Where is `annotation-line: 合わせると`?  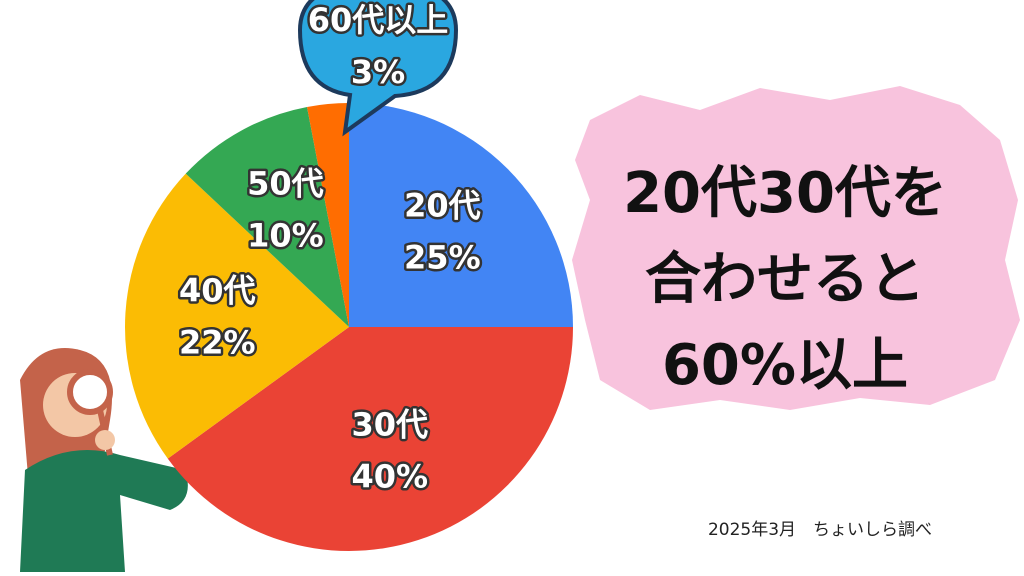 annotation-line: 合わせると is located at coordinates (785, 279).